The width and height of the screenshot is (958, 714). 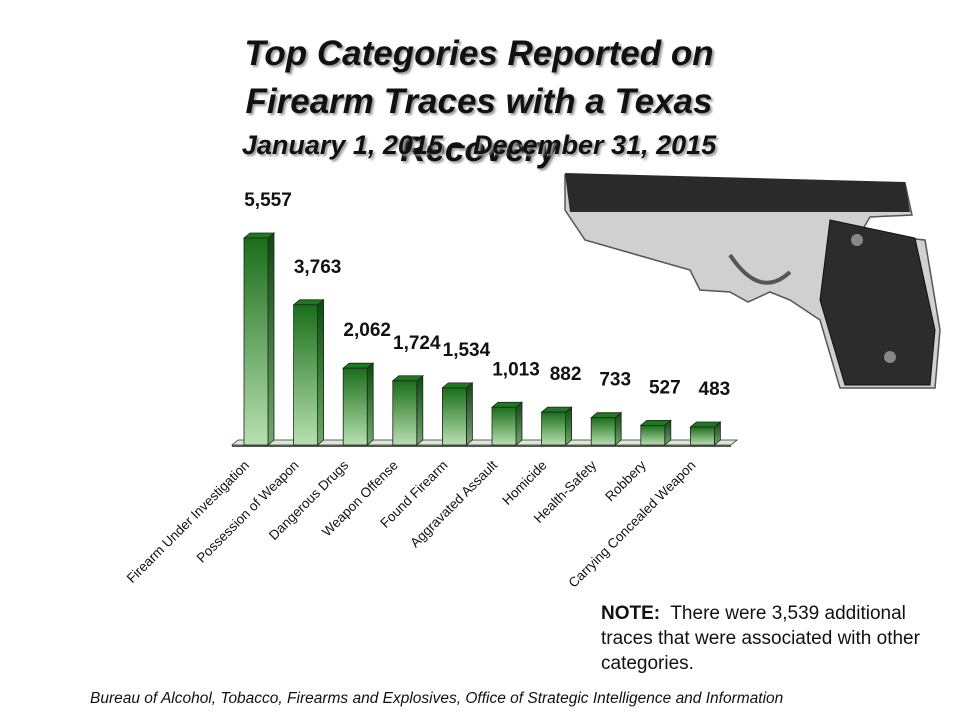 What do you see at coordinates (877, 302) in the screenshot?
I see `pistol-grip` at bounding box center [877, 302].